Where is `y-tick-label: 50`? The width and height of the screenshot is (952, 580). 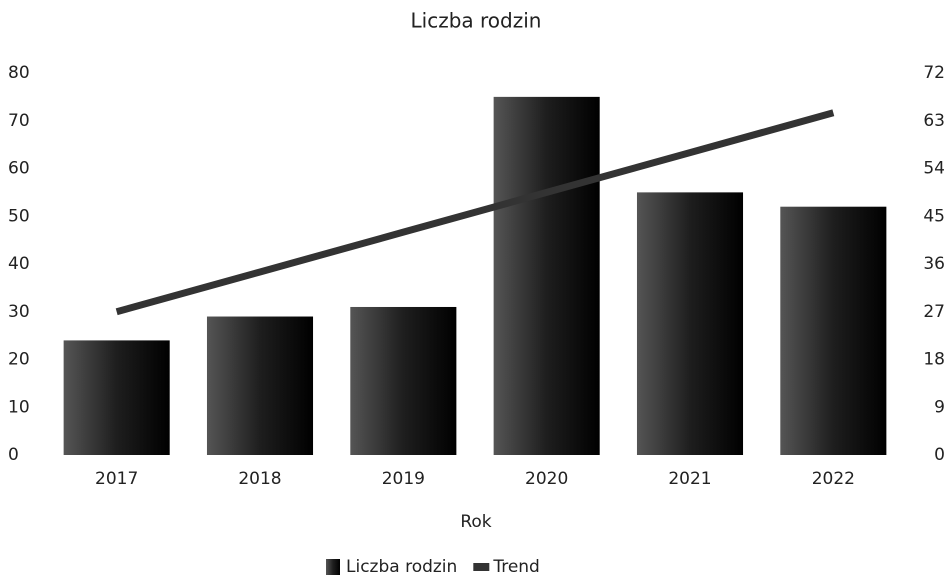
y-tick-label: 50 is located at coordinates (19, 216).